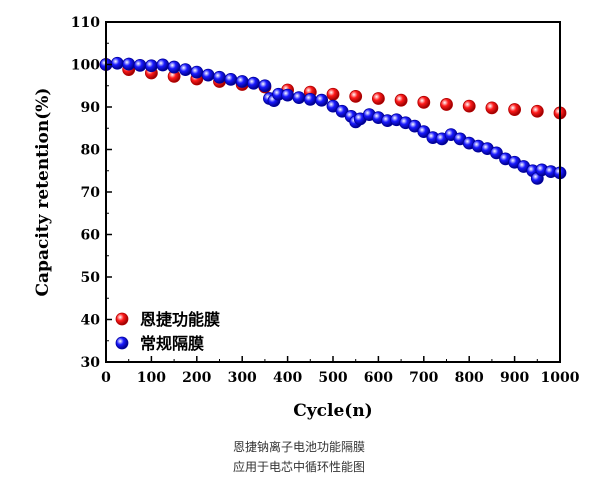  What do you see at coordinates (91, 321) in the screenshot?
I see `y-tick-label: 40` at bounding box center [91, 321].